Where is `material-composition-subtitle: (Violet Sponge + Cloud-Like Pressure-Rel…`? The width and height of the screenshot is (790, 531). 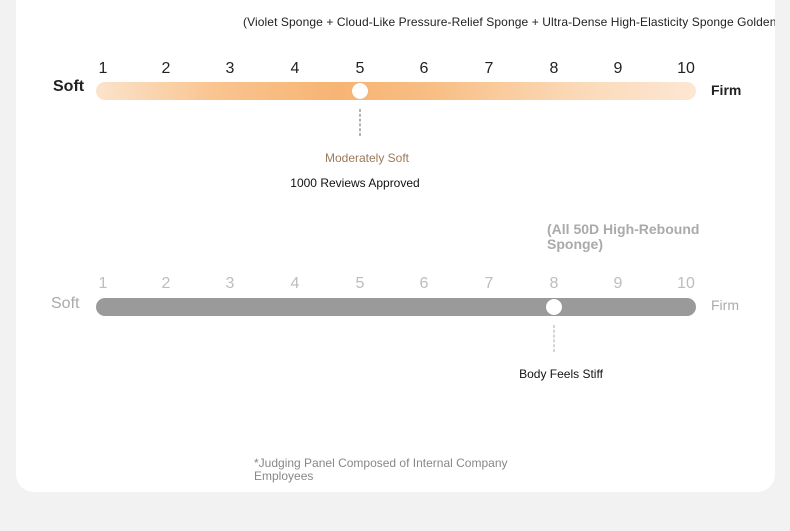 material-composition-subtitle: (Violet Sponge + Cloud-Like Pressure-Rel… is located at coordinates (509, 22).